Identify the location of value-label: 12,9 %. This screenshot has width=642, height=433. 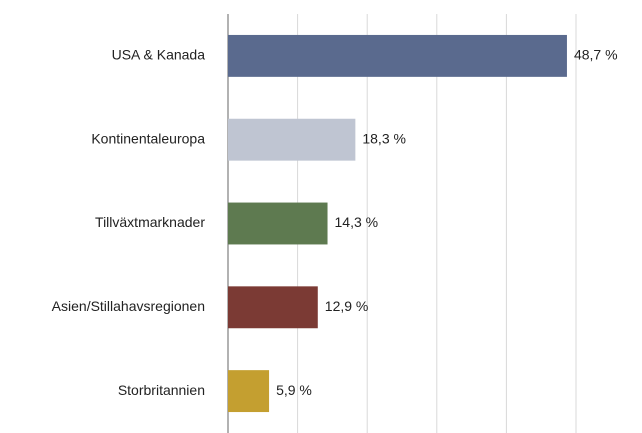
(347, 306).